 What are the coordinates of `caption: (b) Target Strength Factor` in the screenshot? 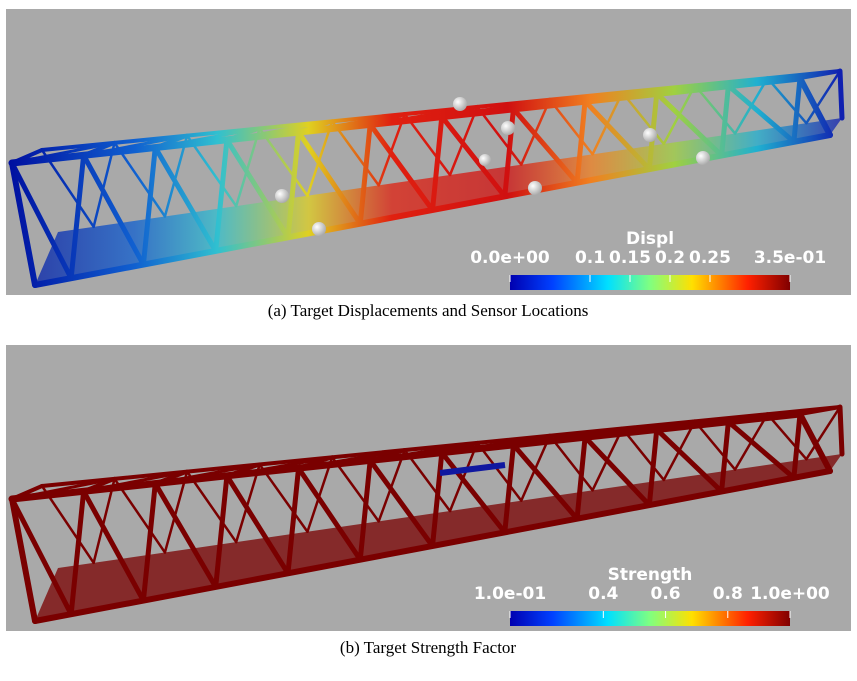 It's located at (428, 647).